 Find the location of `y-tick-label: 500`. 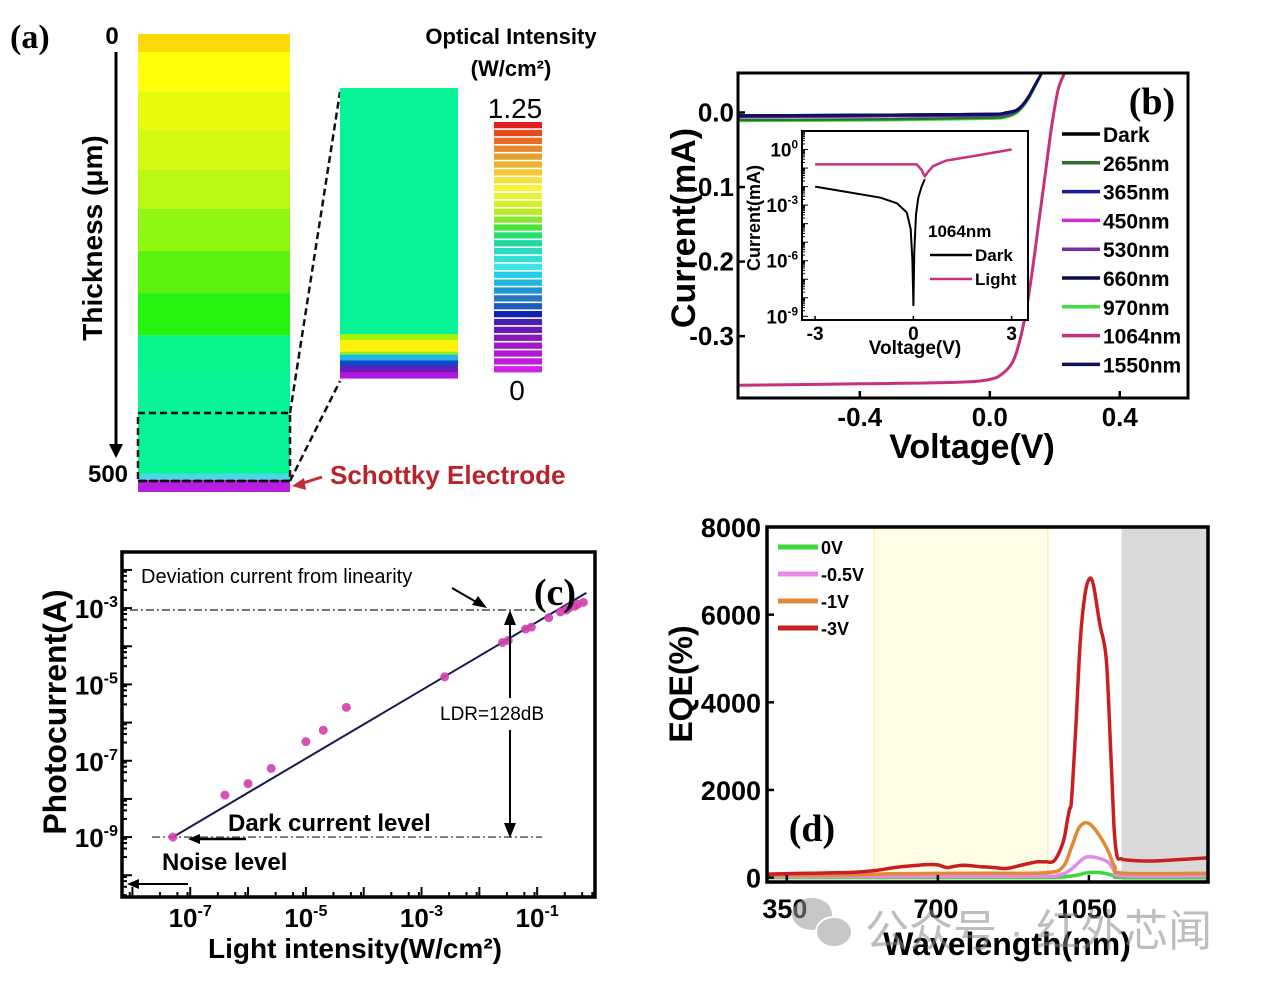

y-tick-label: 500 is located at coordinates (108, 474).